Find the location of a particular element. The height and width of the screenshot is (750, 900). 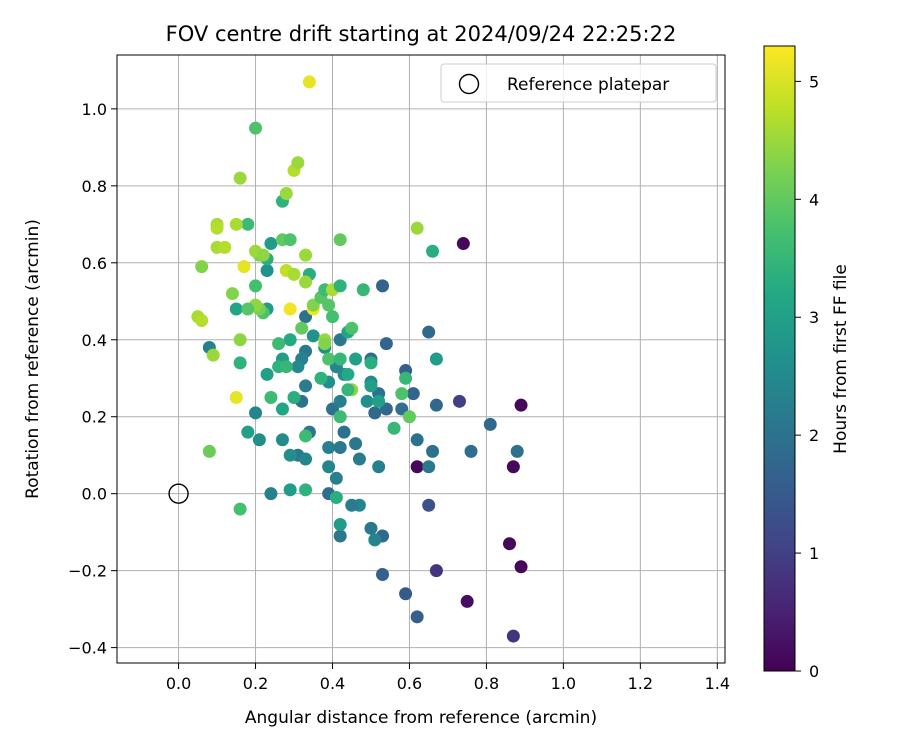

y-tick-label: 0.8 is located at coordinates (94, 186).